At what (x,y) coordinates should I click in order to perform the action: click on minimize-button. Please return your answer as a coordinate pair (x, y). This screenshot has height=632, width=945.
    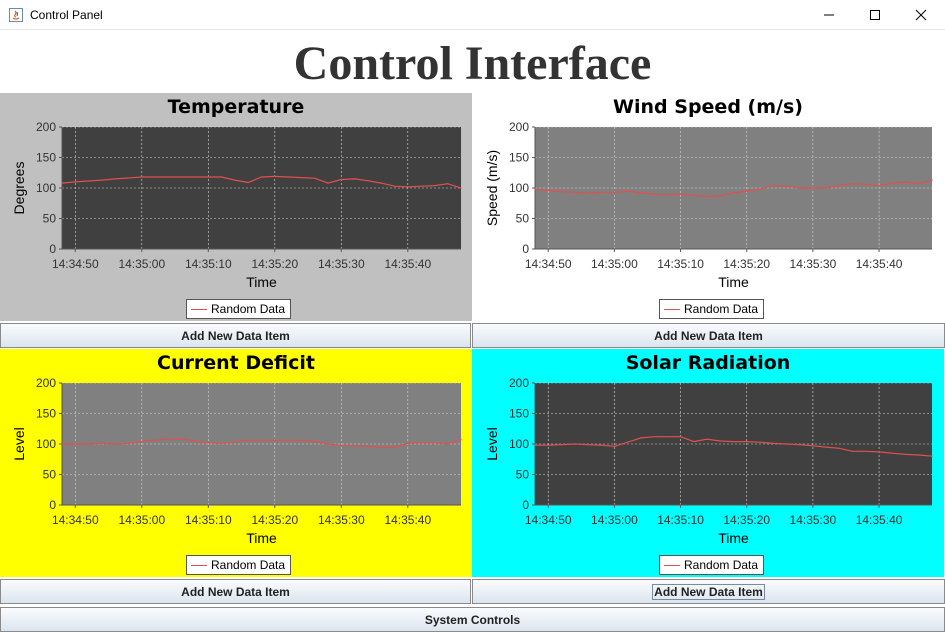
    Looking at the image, I should click on (829, 15).